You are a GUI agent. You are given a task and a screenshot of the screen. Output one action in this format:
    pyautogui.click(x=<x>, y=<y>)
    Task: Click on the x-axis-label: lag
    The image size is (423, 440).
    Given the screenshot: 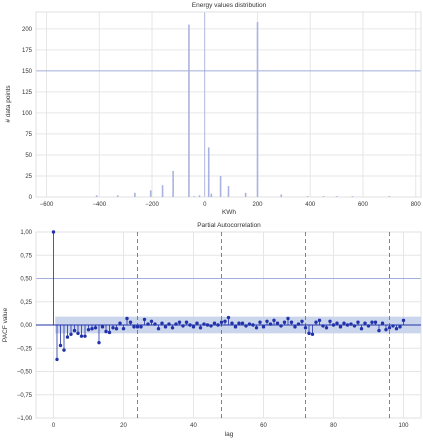 What is the action you would take?
    pyautogui.click(x=229, y=434)
    